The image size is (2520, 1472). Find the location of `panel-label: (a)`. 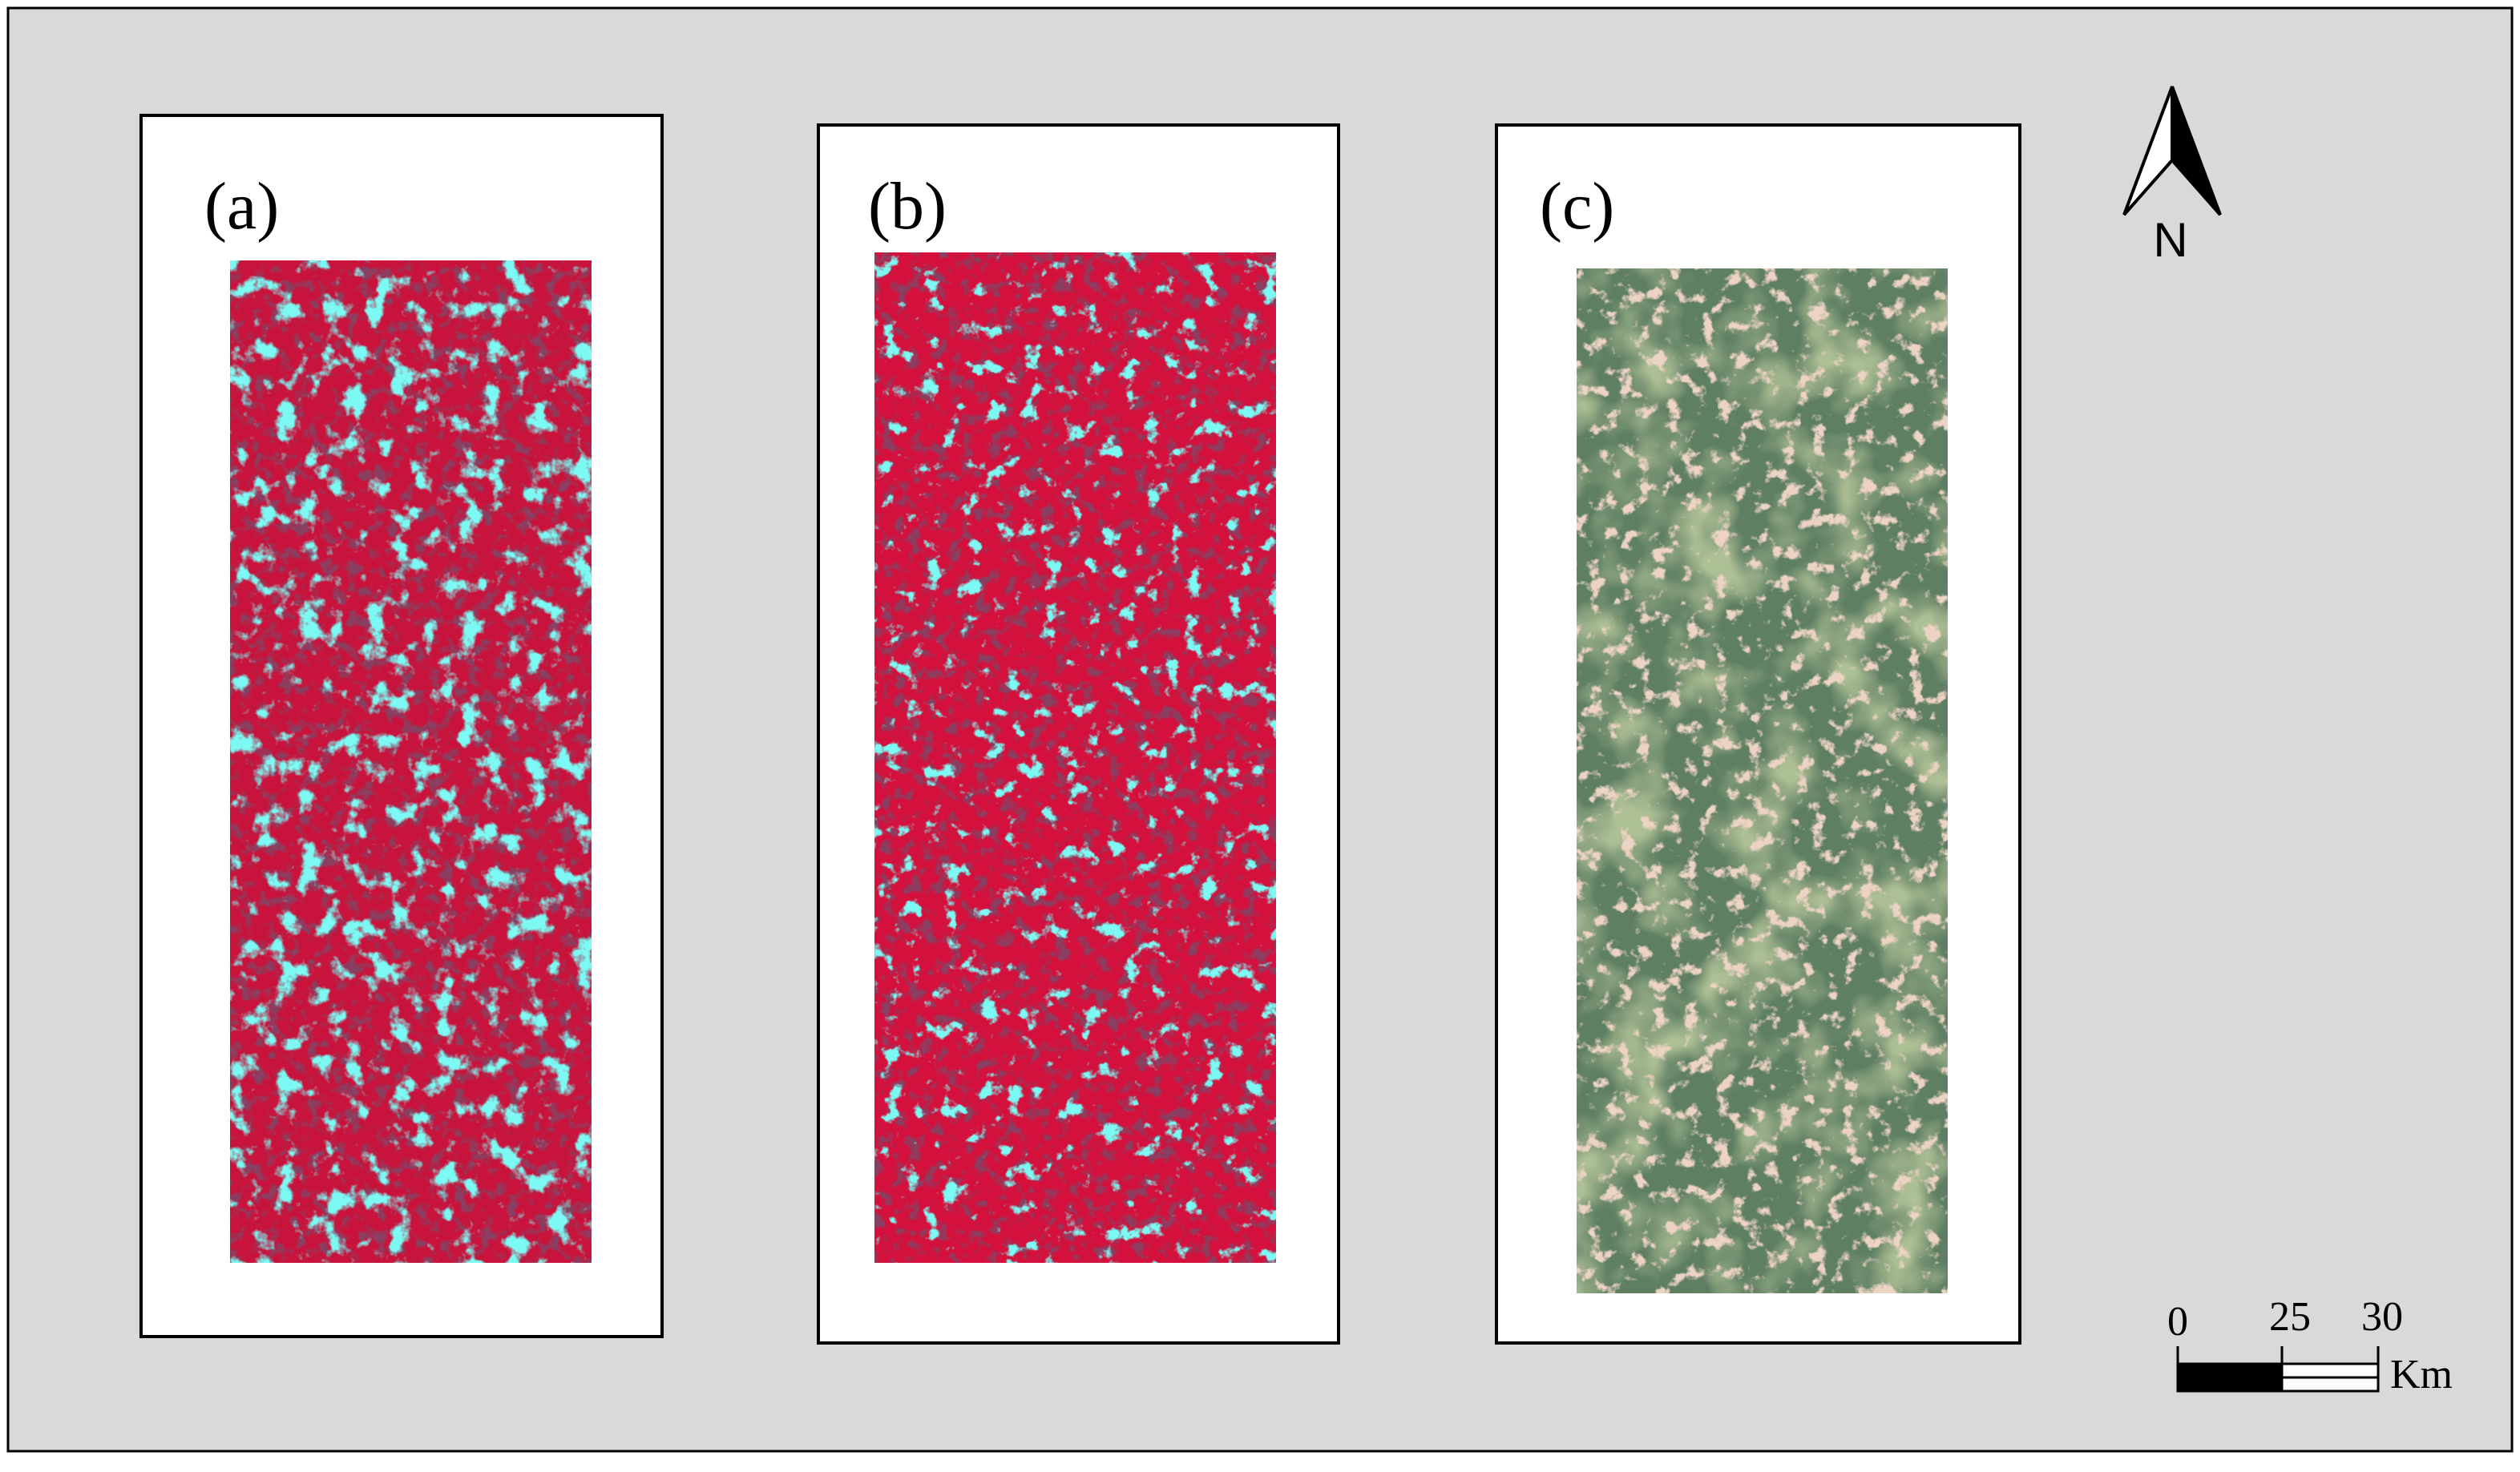

panel-label: (a) is located at coordinates (241, 206).